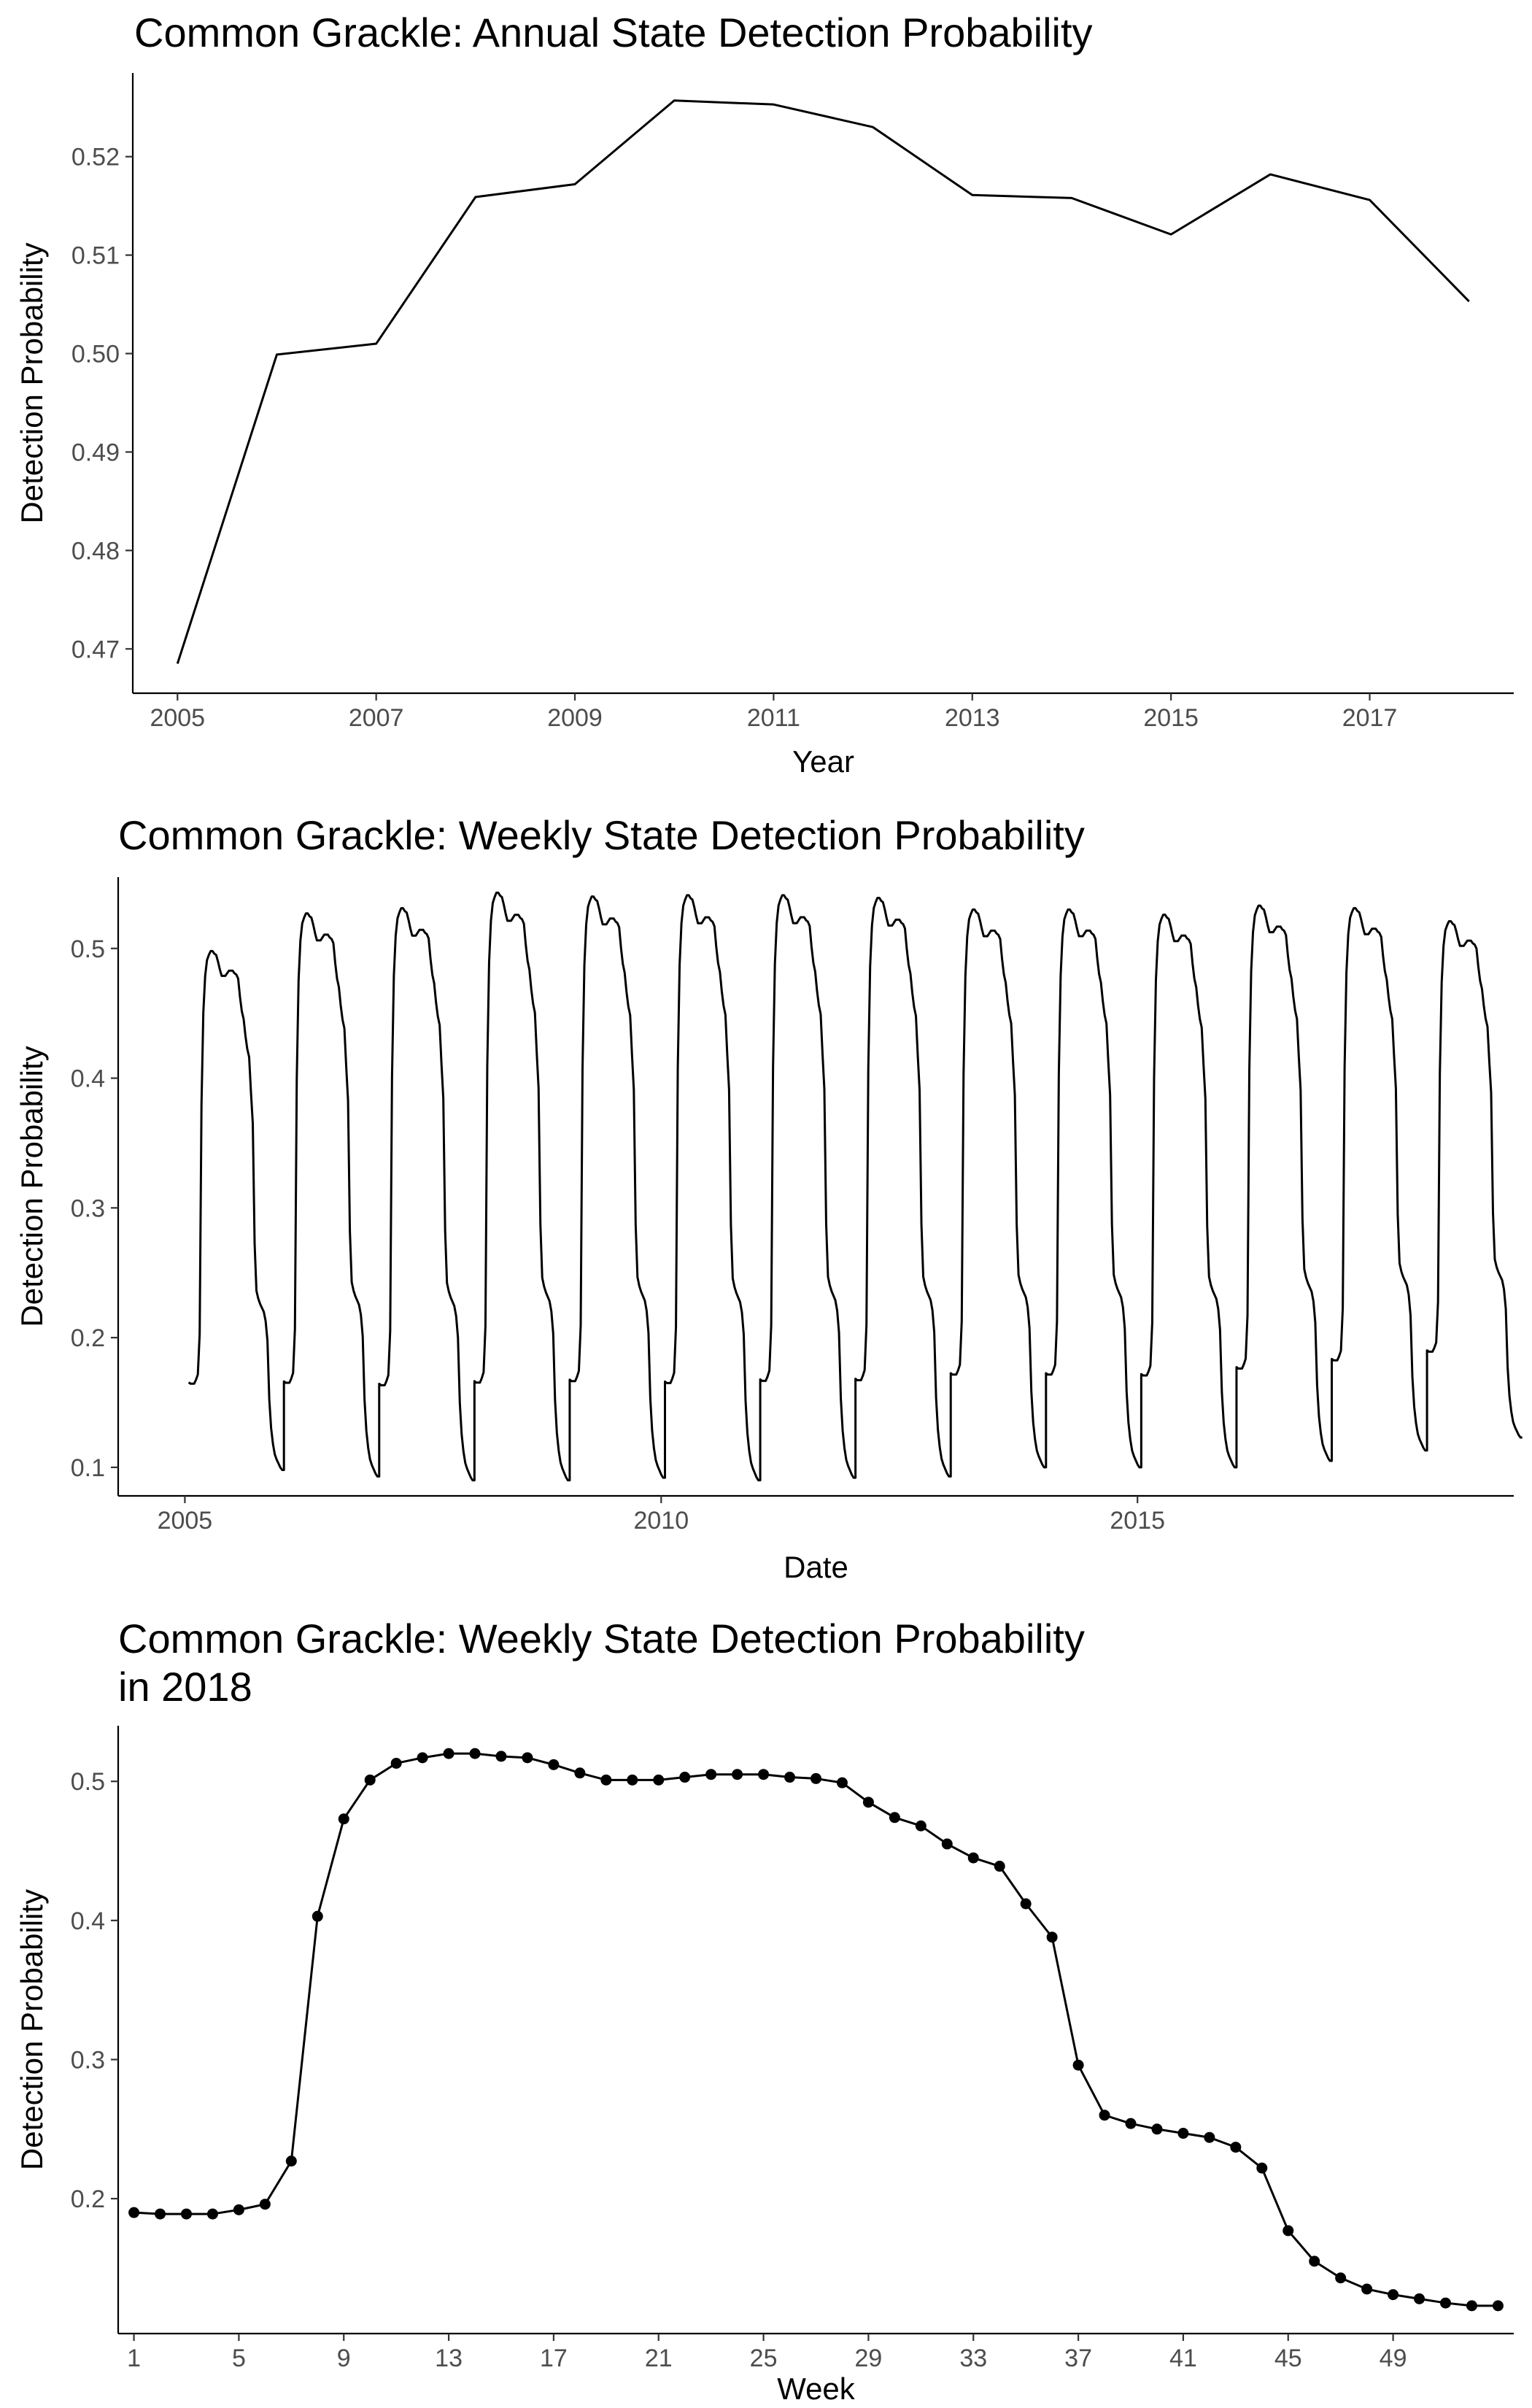 The image size is (1532, 2408). Describe the element at coordinates (869, 2358) in the screenshot. I see `chart2-x-tick-label: 29` at that location.